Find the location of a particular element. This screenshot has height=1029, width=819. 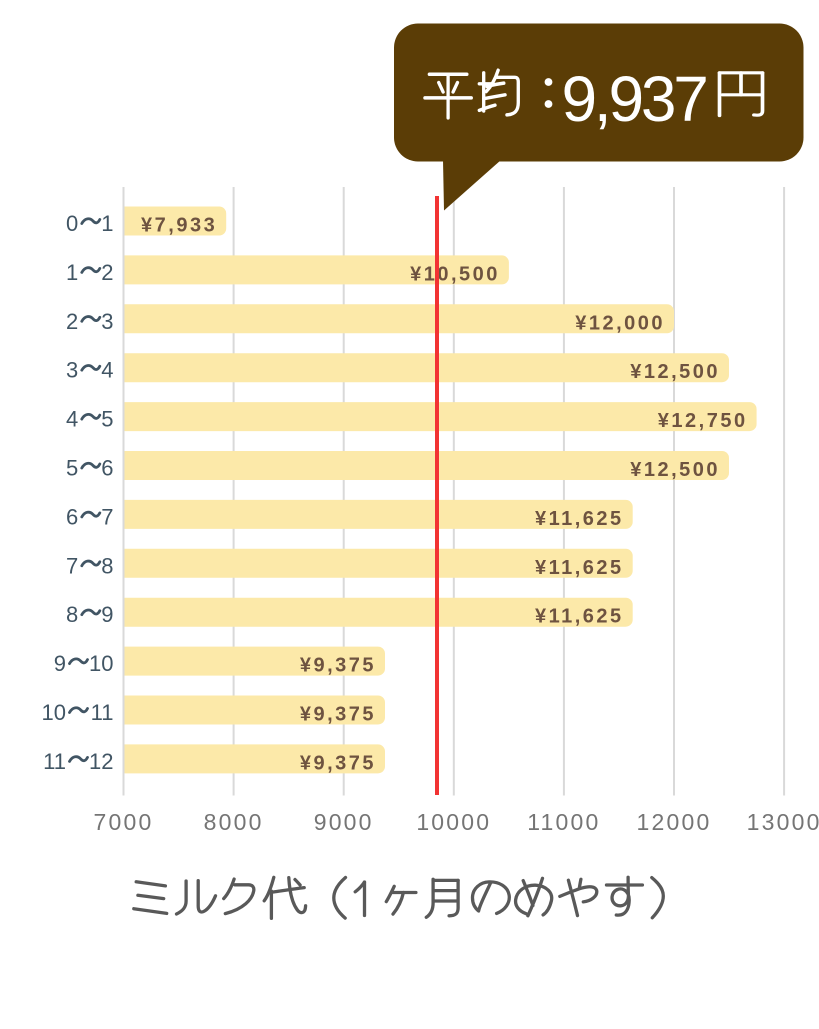

svg-text: ¥10,500 is located at coordinates (455, 274).